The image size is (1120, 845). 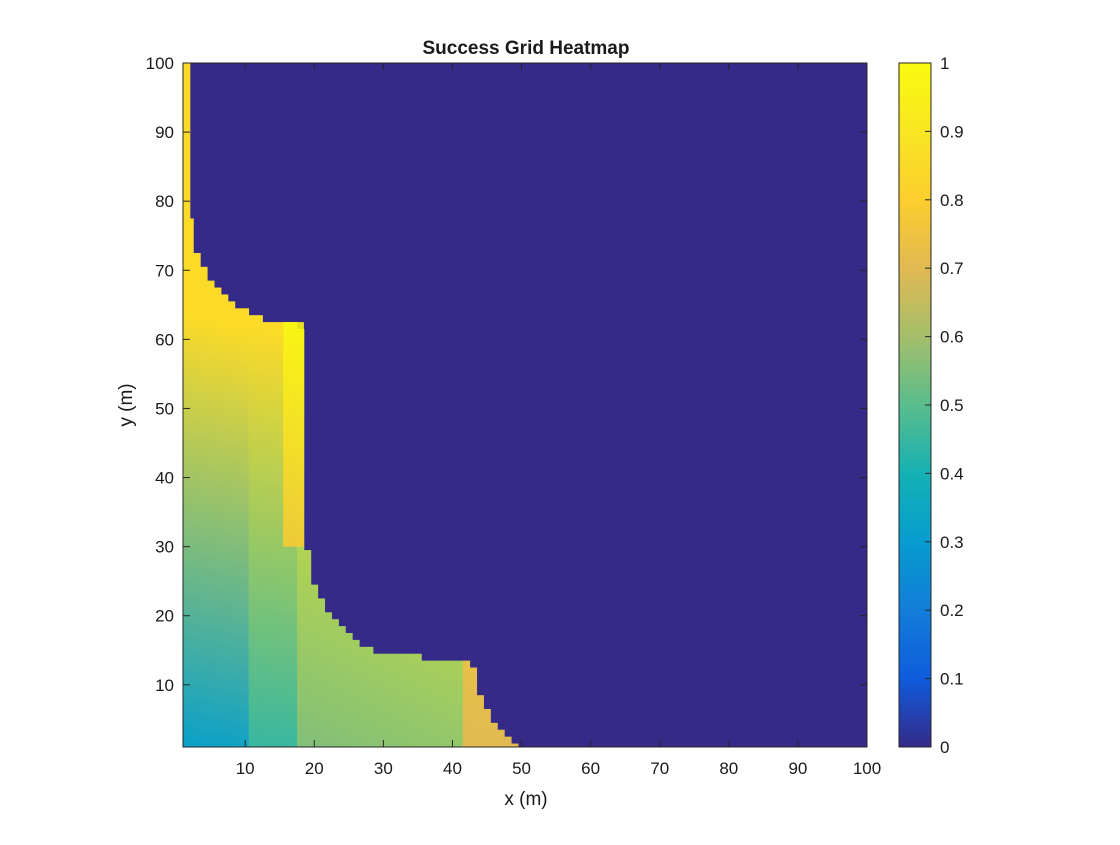 I want to click on colorbar-tick-label: 0.4, so click(x=952, y=473).